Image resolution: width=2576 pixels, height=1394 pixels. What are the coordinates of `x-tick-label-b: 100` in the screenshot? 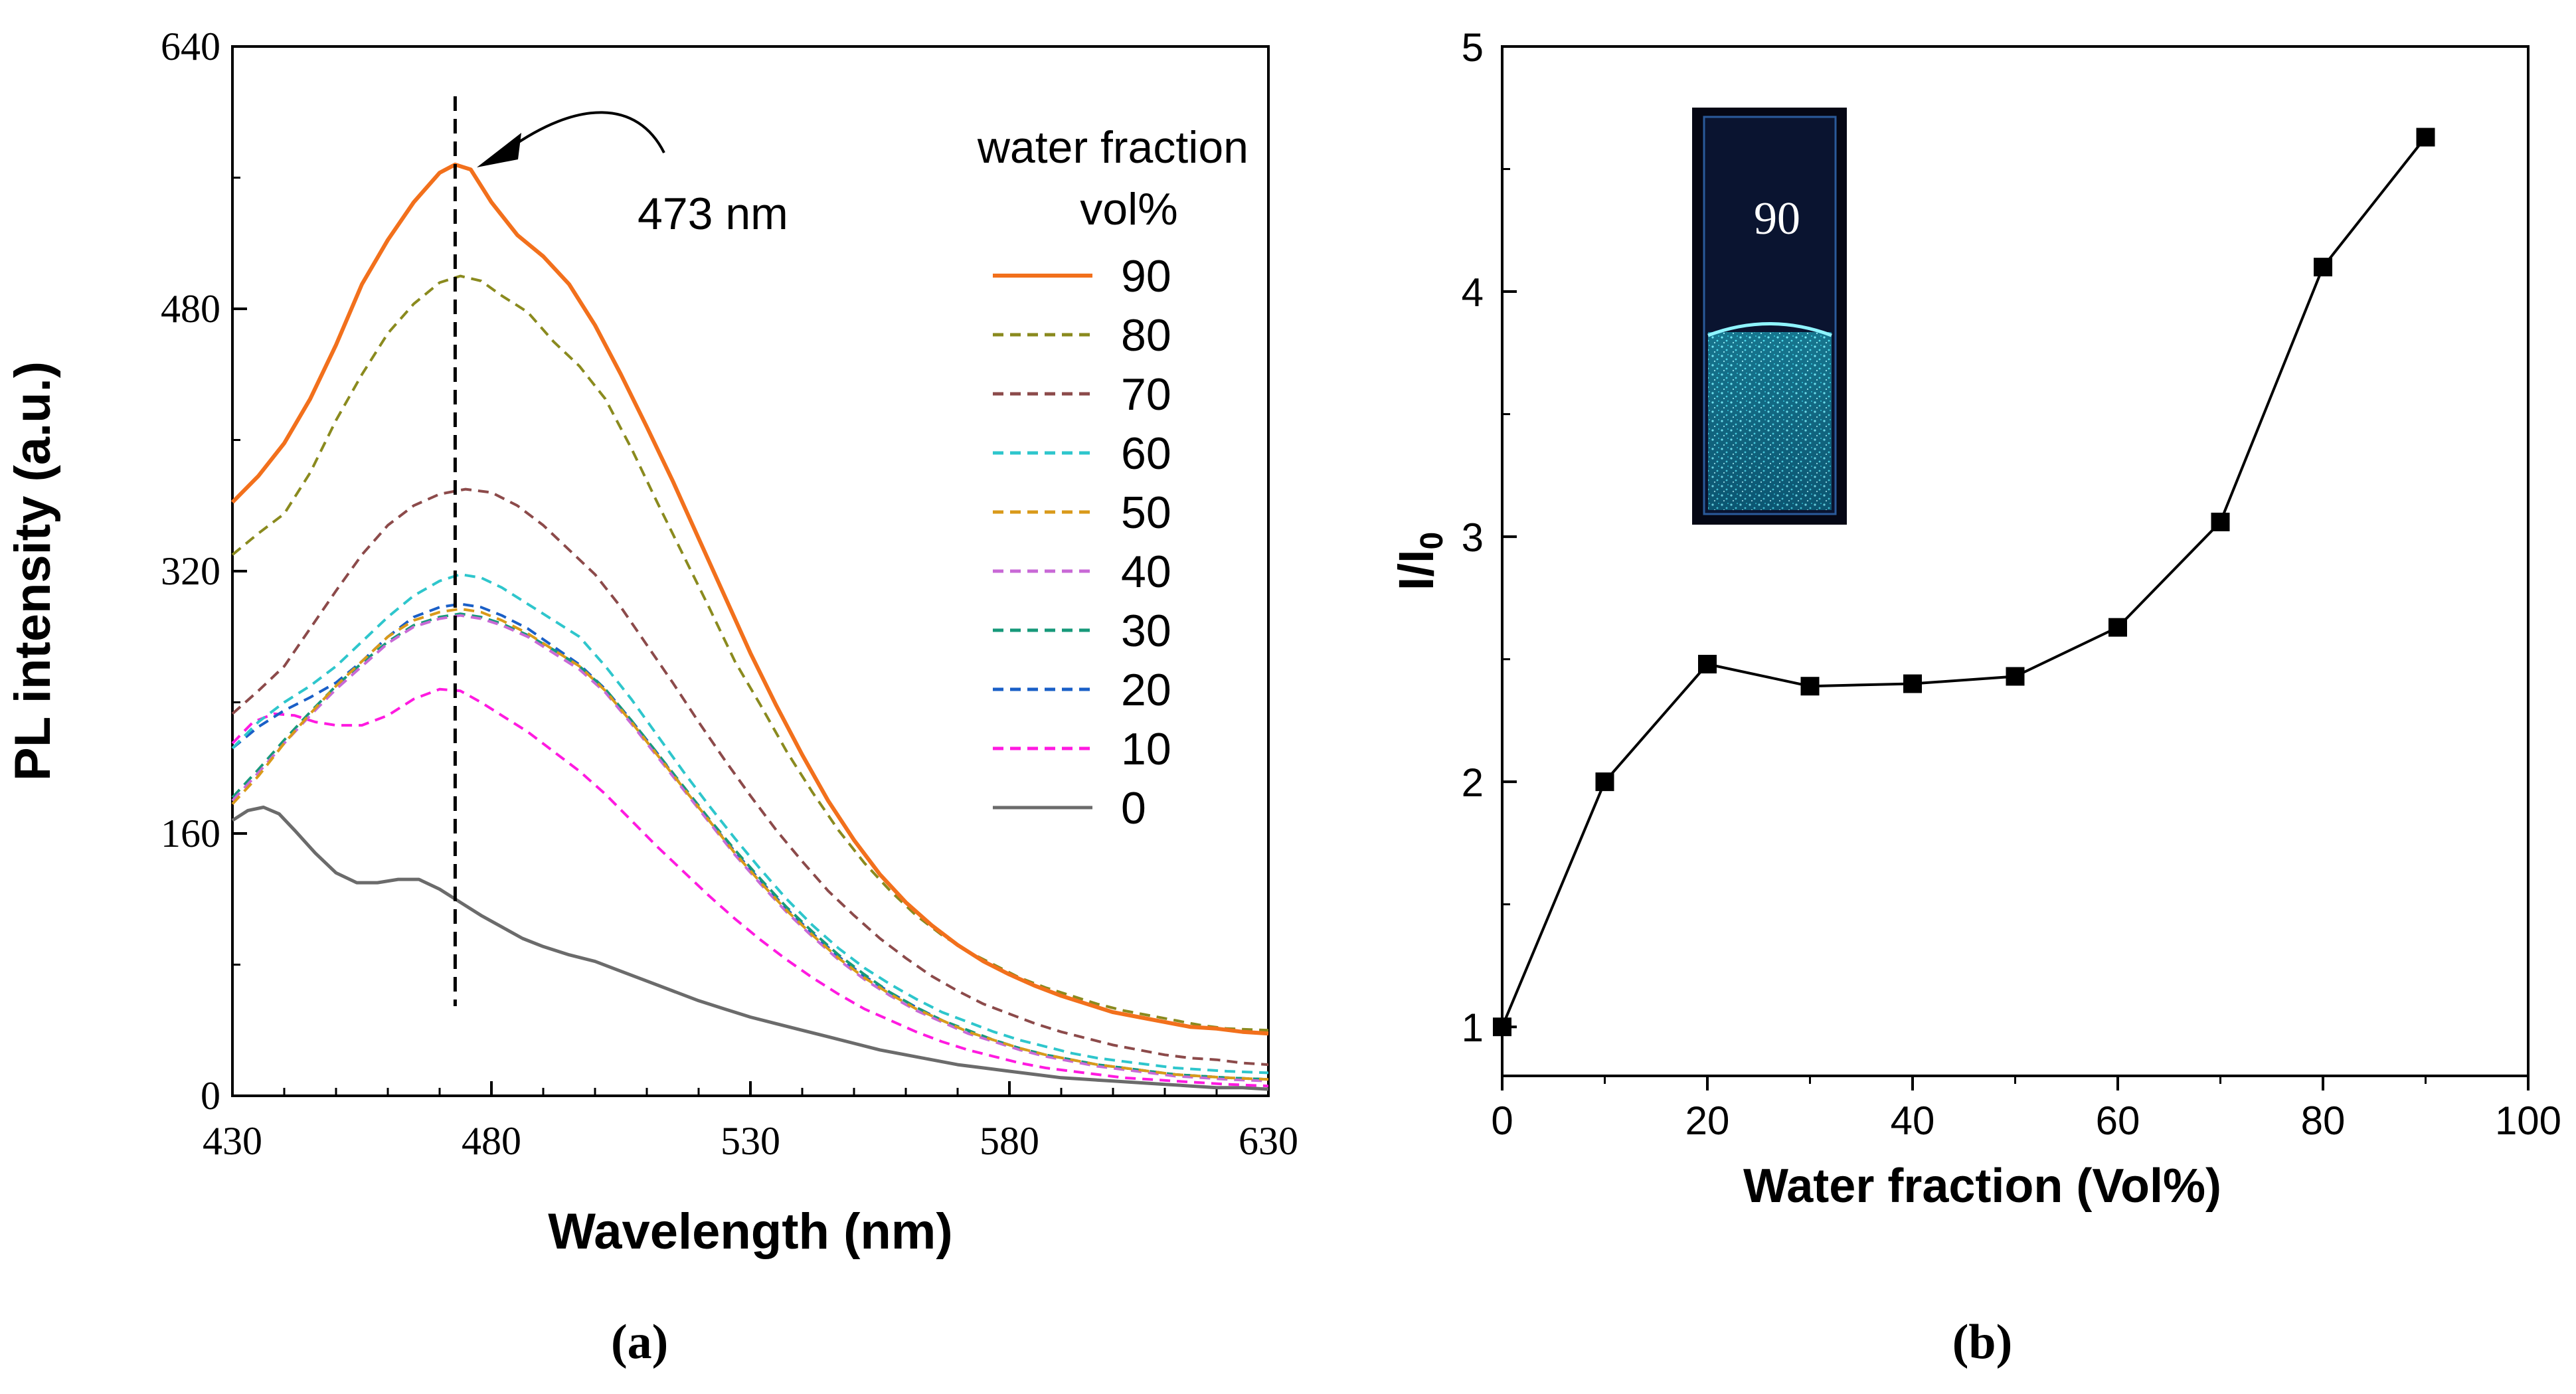 It's located at (2528, 1120).